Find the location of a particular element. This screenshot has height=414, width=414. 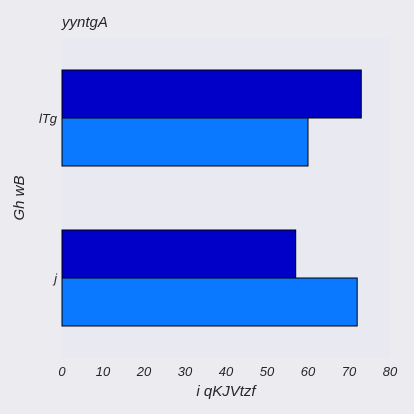

y-axis-label: Gh wB is located at coordinates (19, 197).